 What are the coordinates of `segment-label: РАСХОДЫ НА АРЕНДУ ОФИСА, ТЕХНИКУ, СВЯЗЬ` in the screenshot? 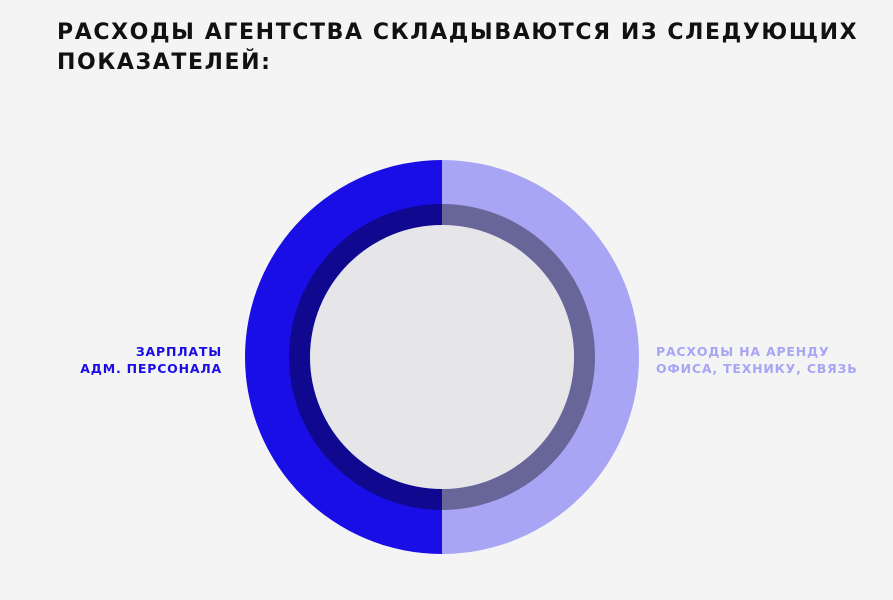 It's located at (757, 360).